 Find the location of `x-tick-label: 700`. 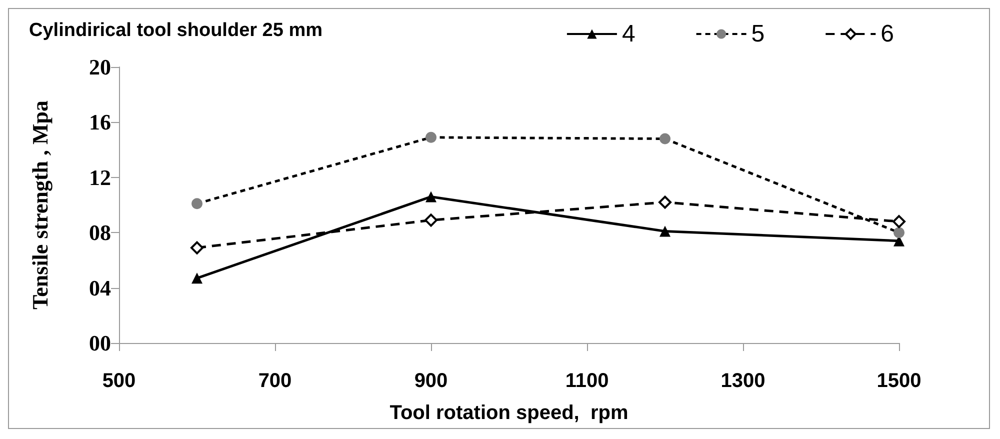

x-tick-label: 700 is located at coordinates (275, 381).